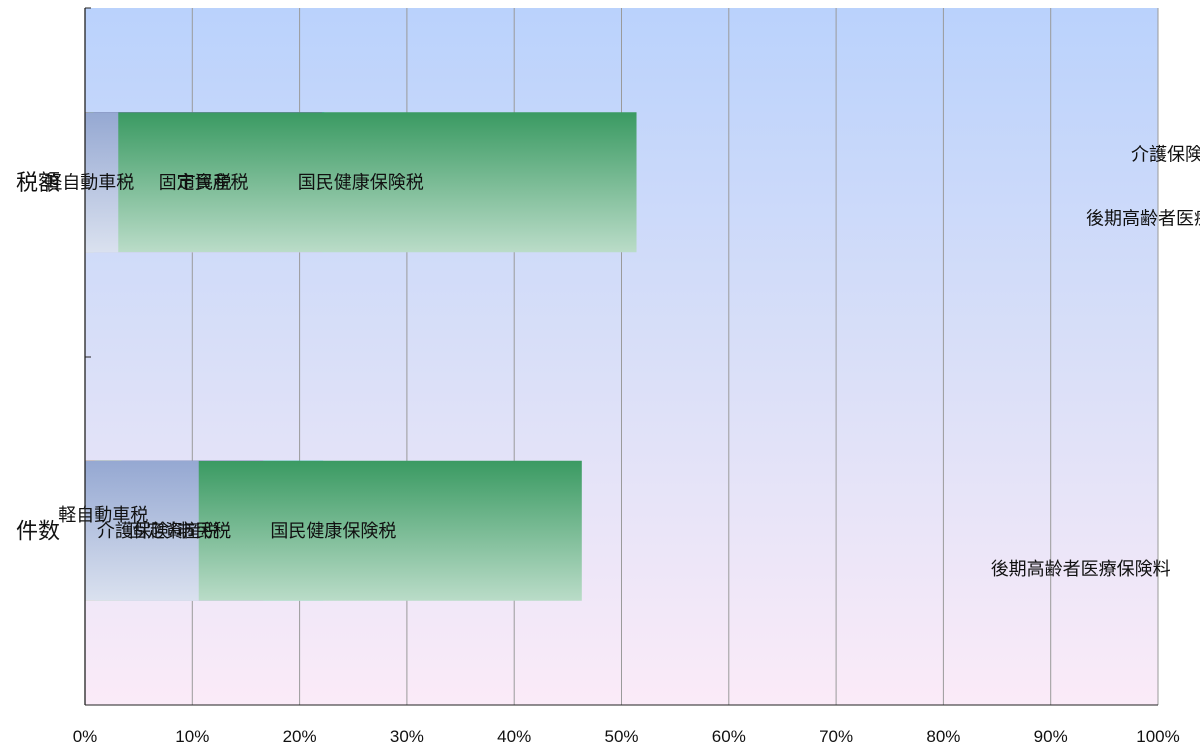  I want to click on x-tick-label: 10%, so click(192, 736).